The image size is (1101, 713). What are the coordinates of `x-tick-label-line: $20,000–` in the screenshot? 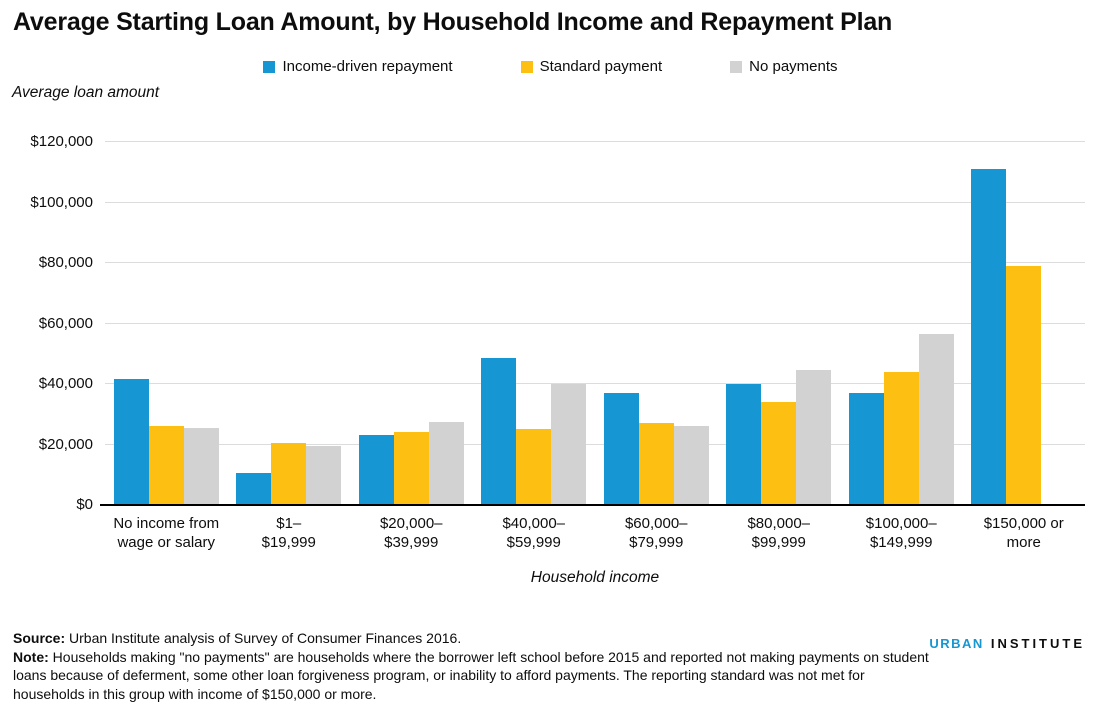 It's located at (411, 523).